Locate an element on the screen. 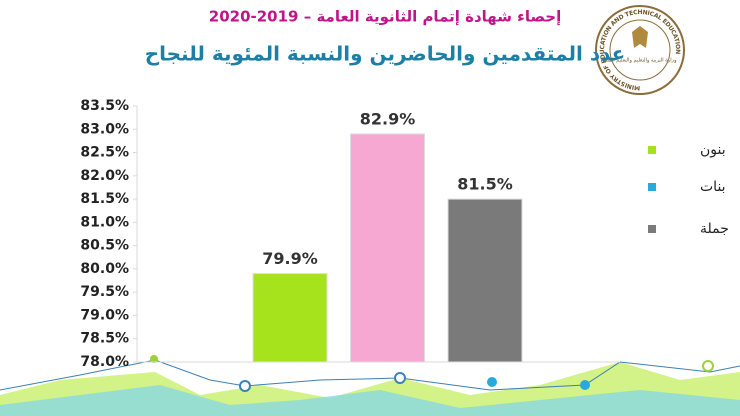  y-tick-label: 81.0% is located at coordinates (104, 222).